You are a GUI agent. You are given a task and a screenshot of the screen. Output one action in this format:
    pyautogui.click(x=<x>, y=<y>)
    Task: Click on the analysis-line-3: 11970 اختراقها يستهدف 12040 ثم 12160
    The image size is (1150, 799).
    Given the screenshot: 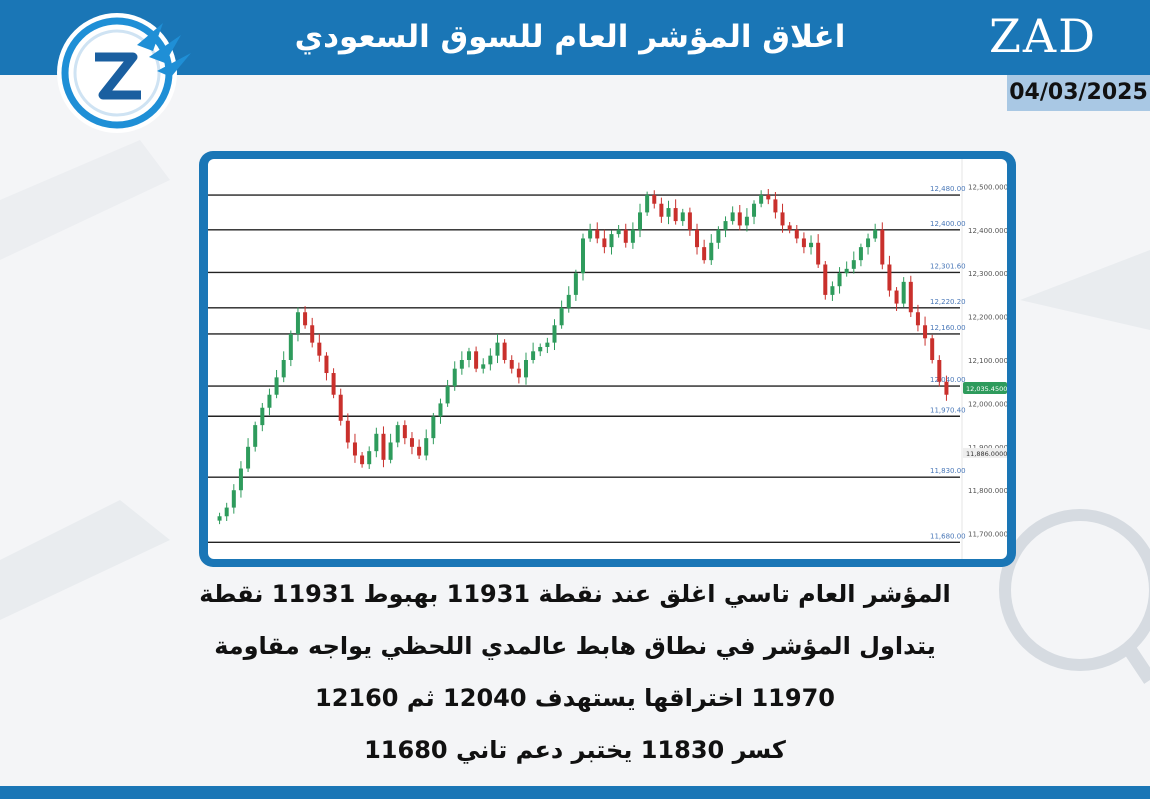 What is the action you would take?
    pyautogui.click(x=575, y=698)
    